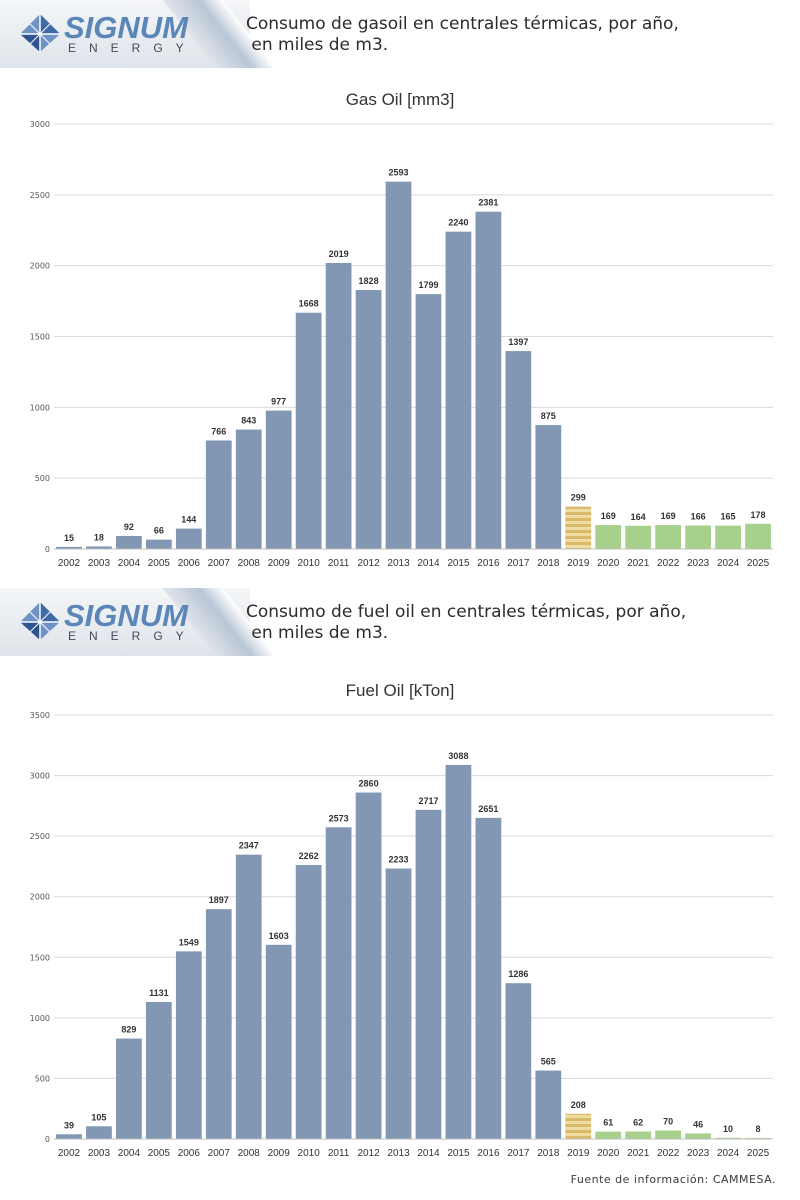 The image size is (800, 1200). Describe the element at coordinates (159, 993) in the screenshot. I see `data-label: 1131` at that location.